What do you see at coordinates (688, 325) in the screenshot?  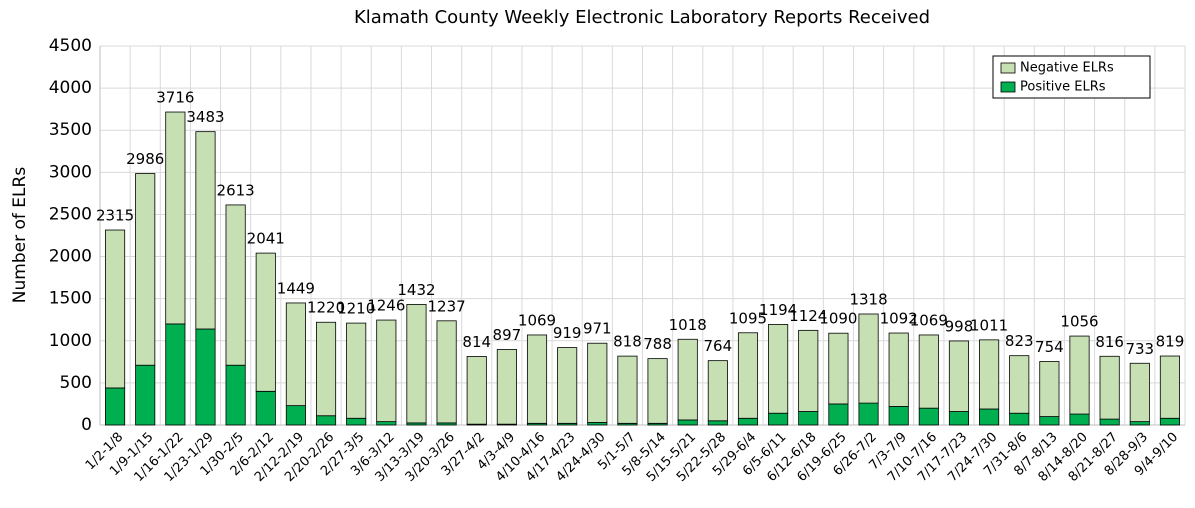 I see `total-label: 1018` at bounding box center [688, 325].